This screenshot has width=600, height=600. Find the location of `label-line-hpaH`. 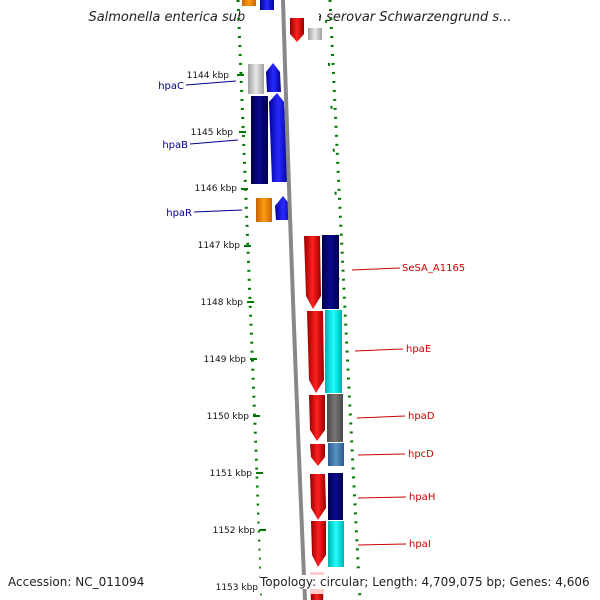

label-line-hpaH is located at coordinates (382, 497).